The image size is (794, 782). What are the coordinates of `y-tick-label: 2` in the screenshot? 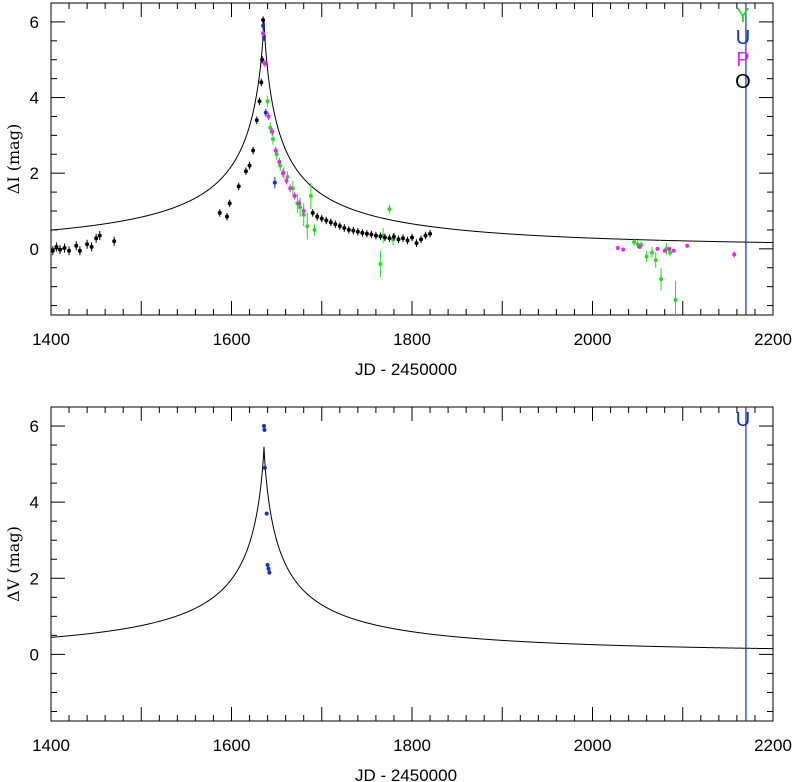 It's located at (34, 578).